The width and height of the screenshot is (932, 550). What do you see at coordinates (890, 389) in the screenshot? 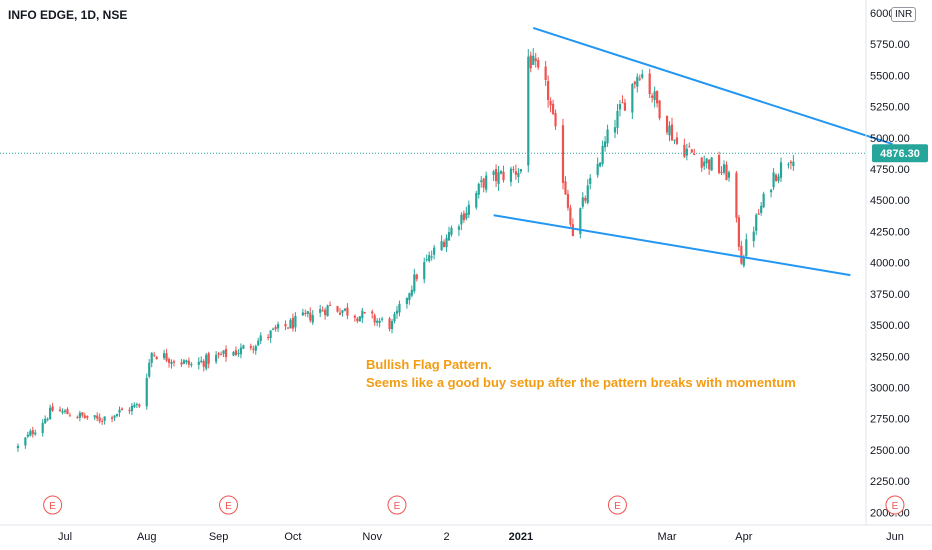
I see `y-tick-label: 3000.00` at bounding box center [890, 389].